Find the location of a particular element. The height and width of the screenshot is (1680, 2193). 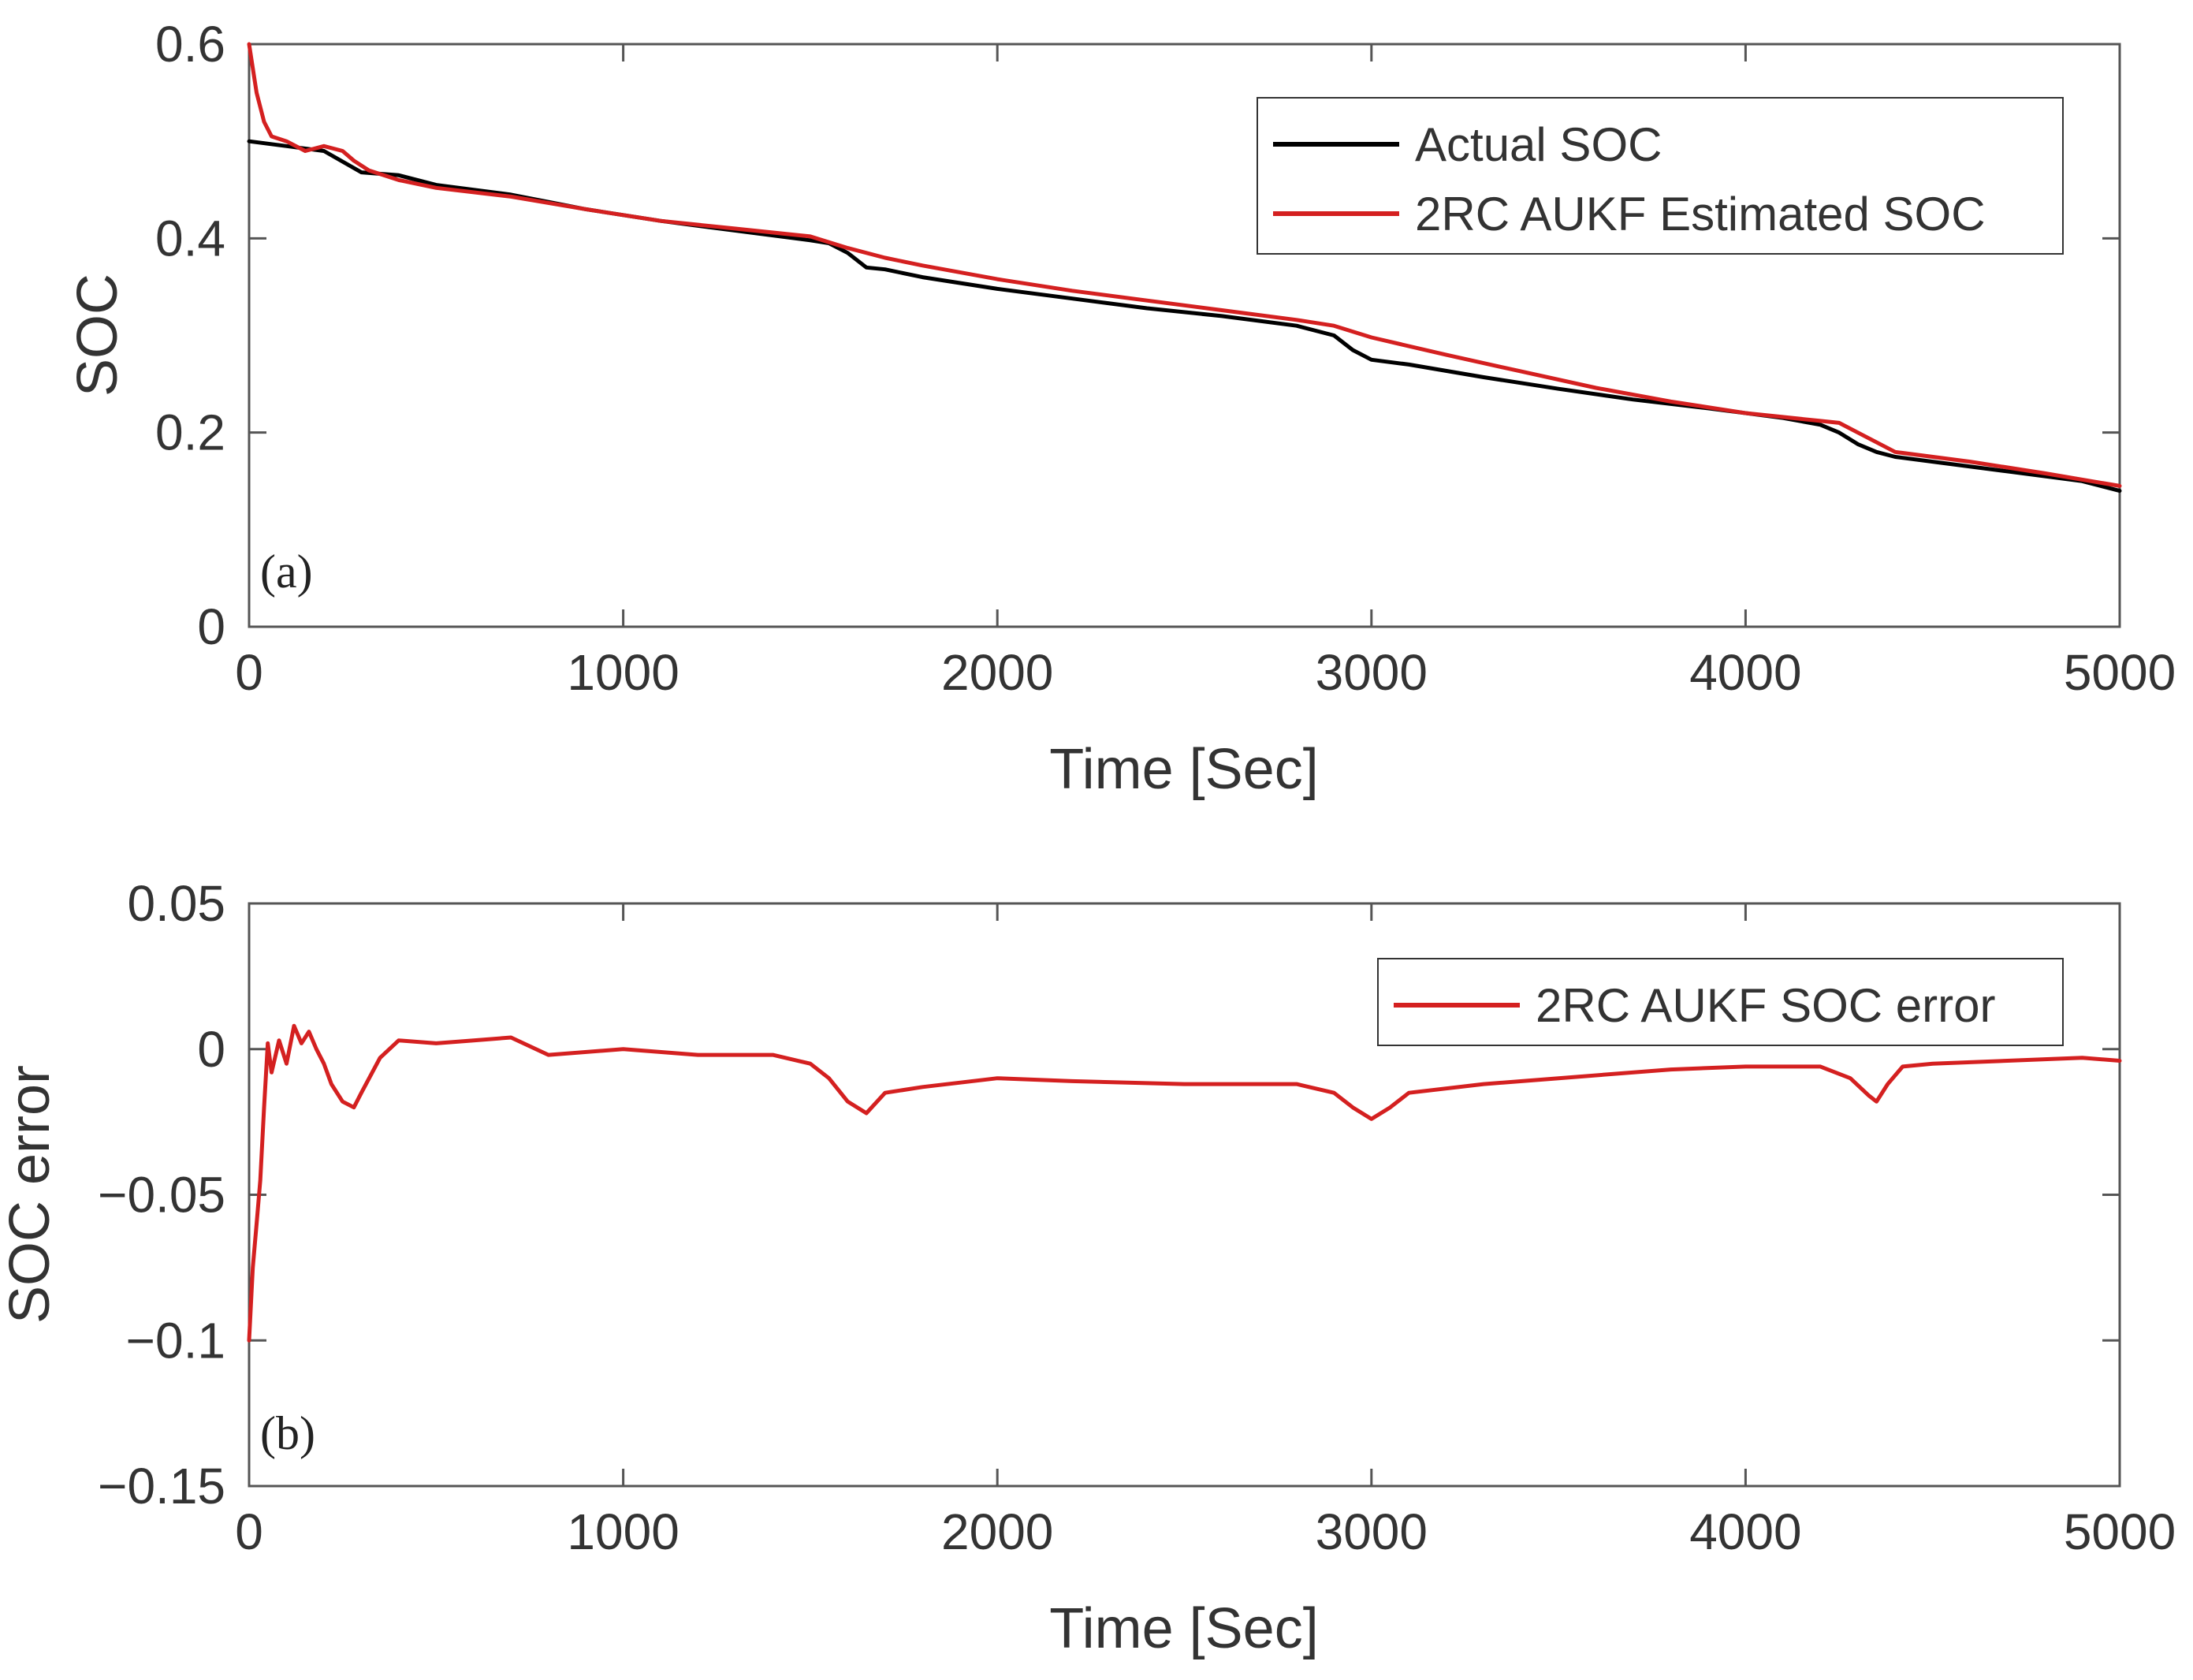

legend-box-a is located at coordinates (1660, 176).